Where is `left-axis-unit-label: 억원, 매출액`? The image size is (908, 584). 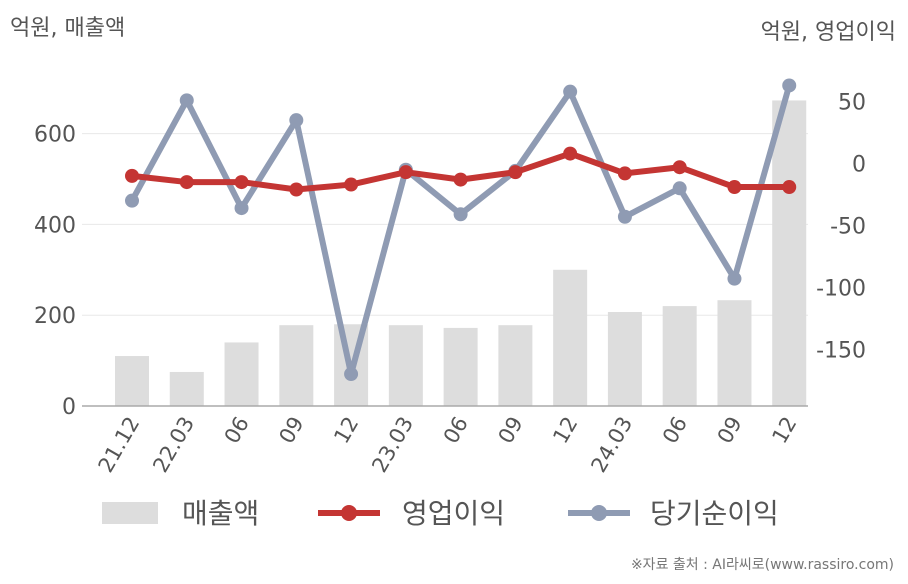 left-axis-unit-label: 억원, 매출액 is located at coordinates (68, 28).